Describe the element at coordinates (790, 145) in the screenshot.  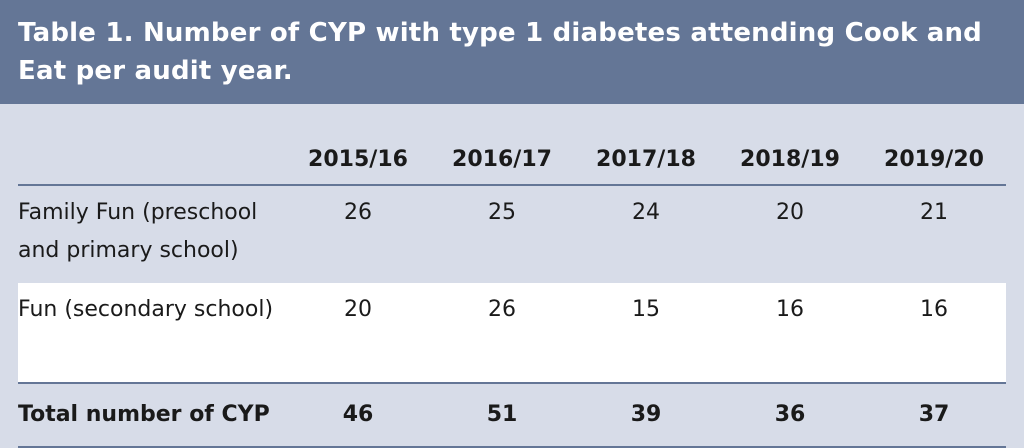
I see `column-header: 2018/19` at that location.